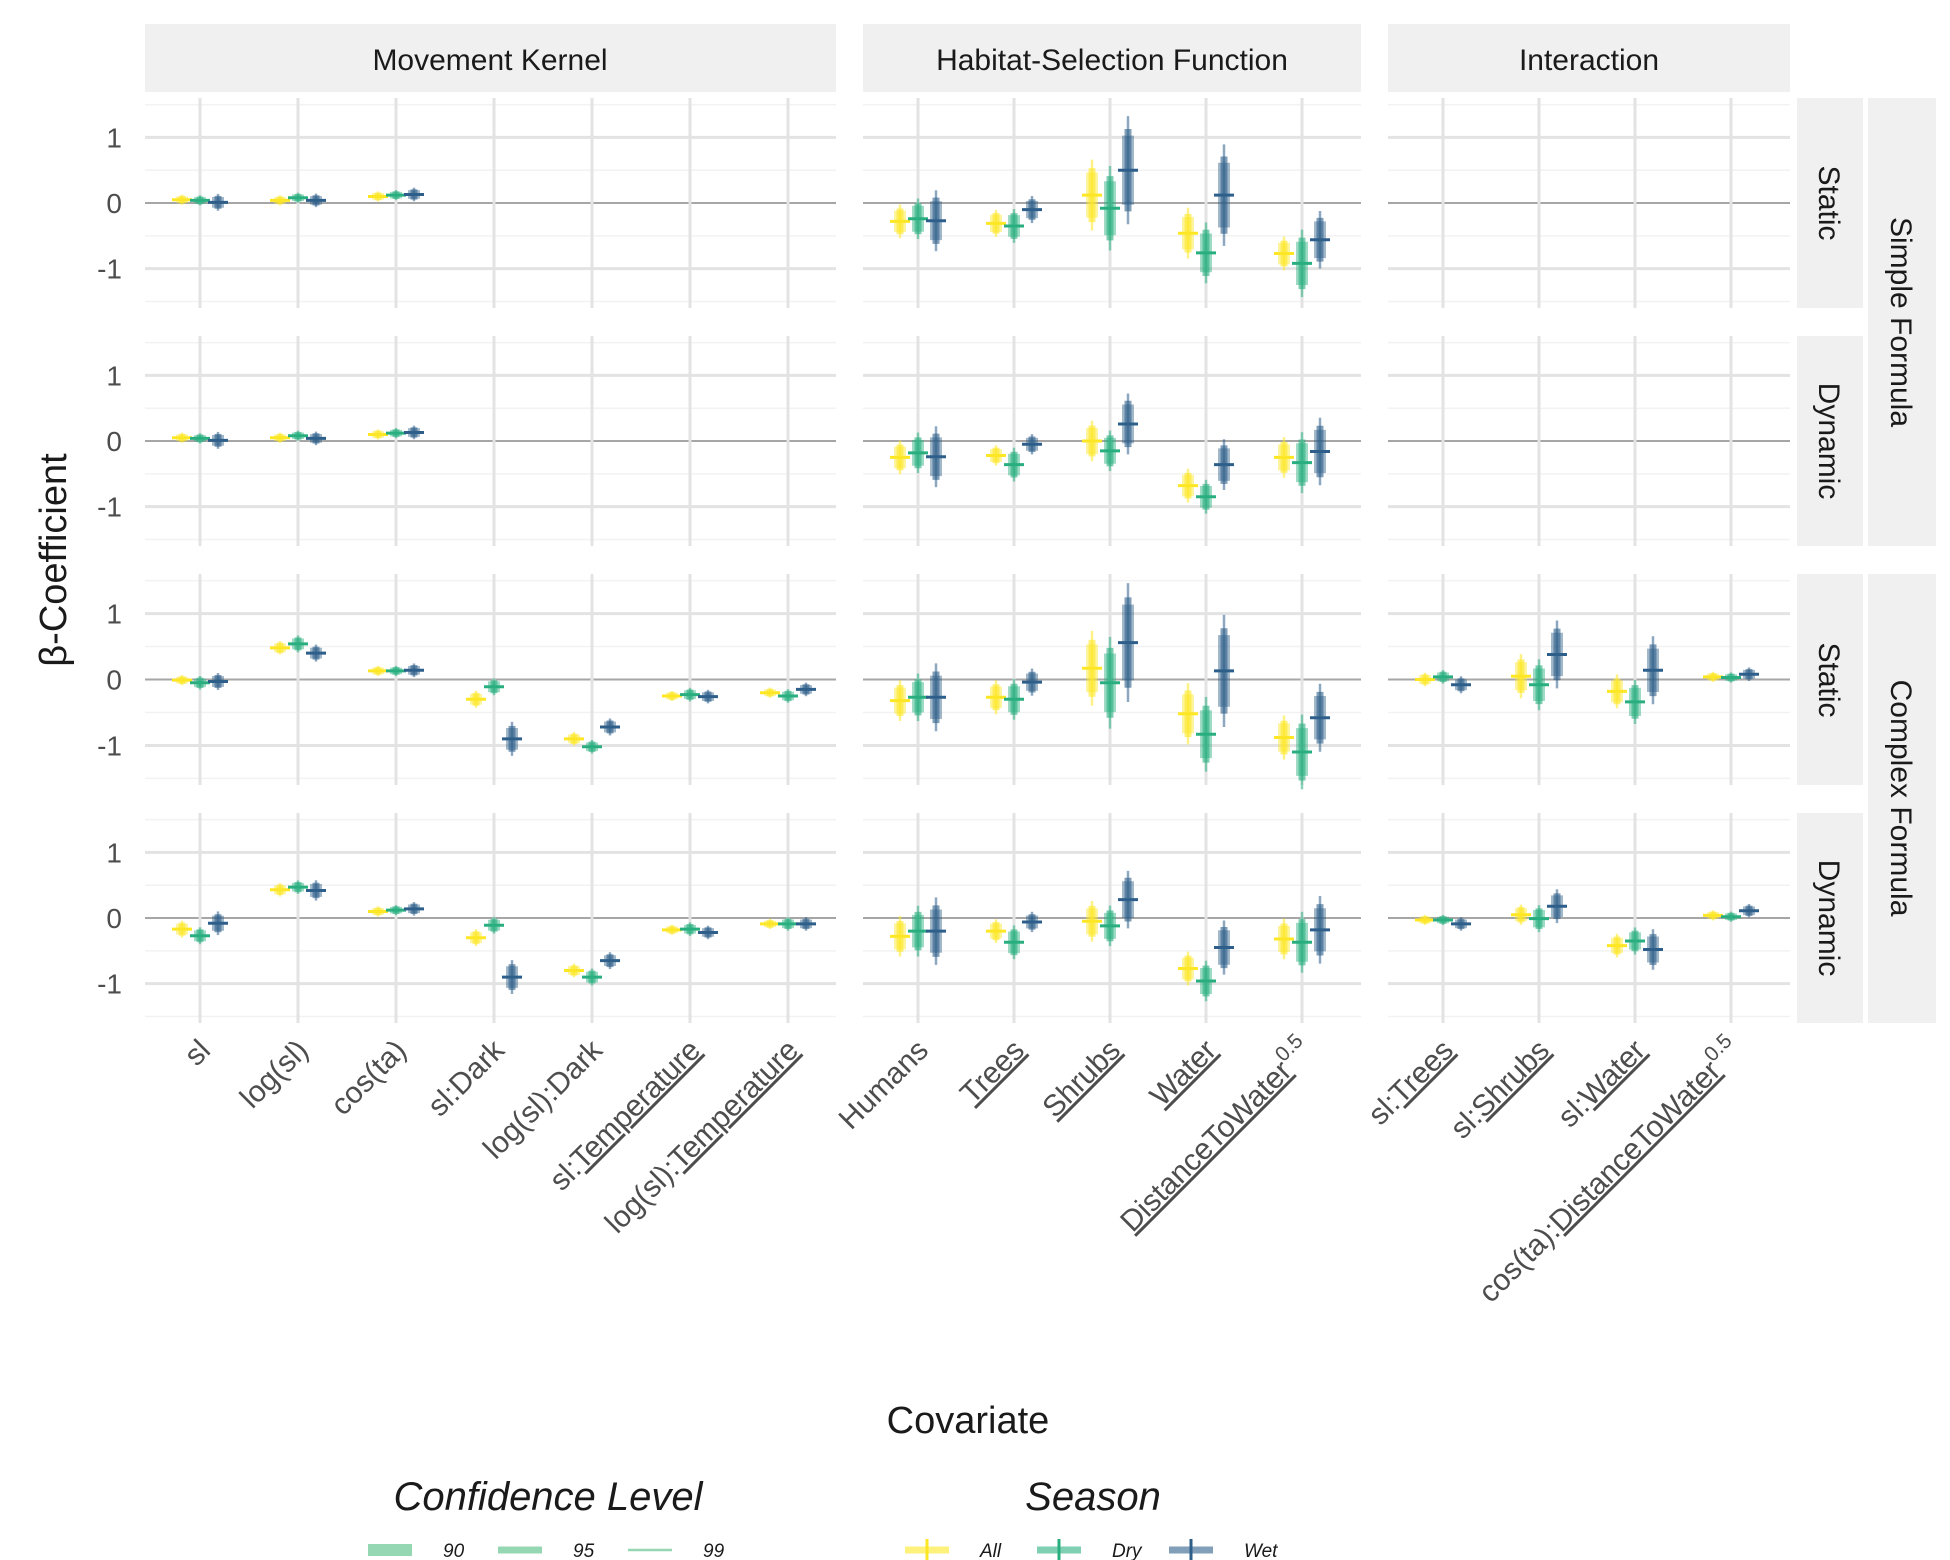 Image resolution: width=1950 pixels, height=1560 pixels. Describe the element at coordinates (1828, 679) in the screenshot. I see `row-strip-complex-static: Static` at that location.